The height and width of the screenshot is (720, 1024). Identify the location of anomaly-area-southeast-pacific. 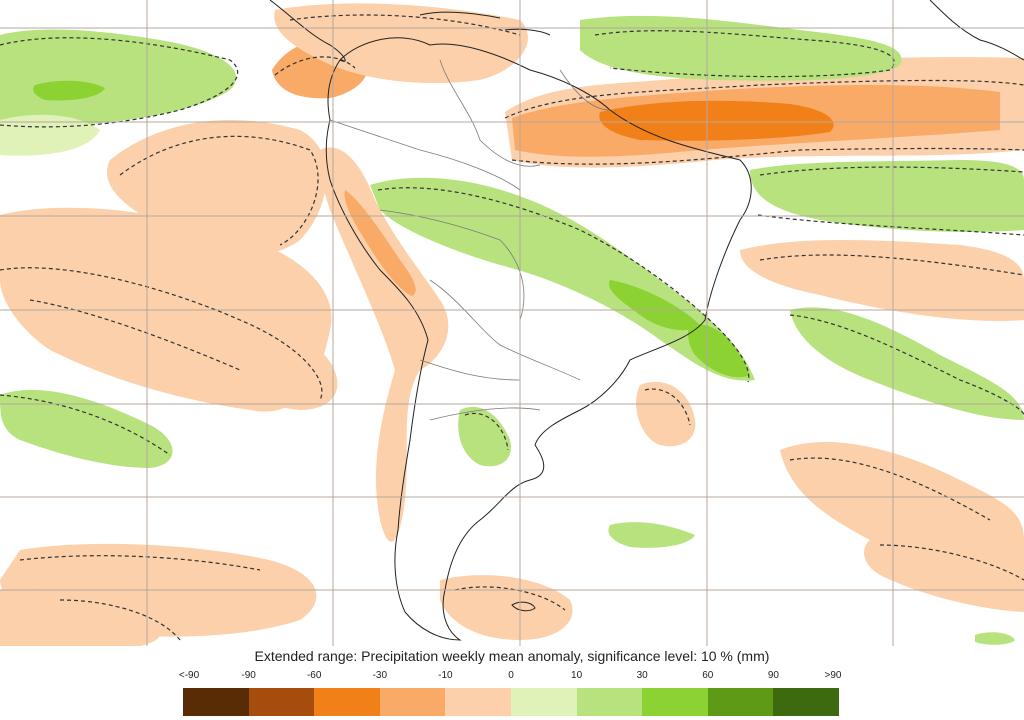
(86, 428).